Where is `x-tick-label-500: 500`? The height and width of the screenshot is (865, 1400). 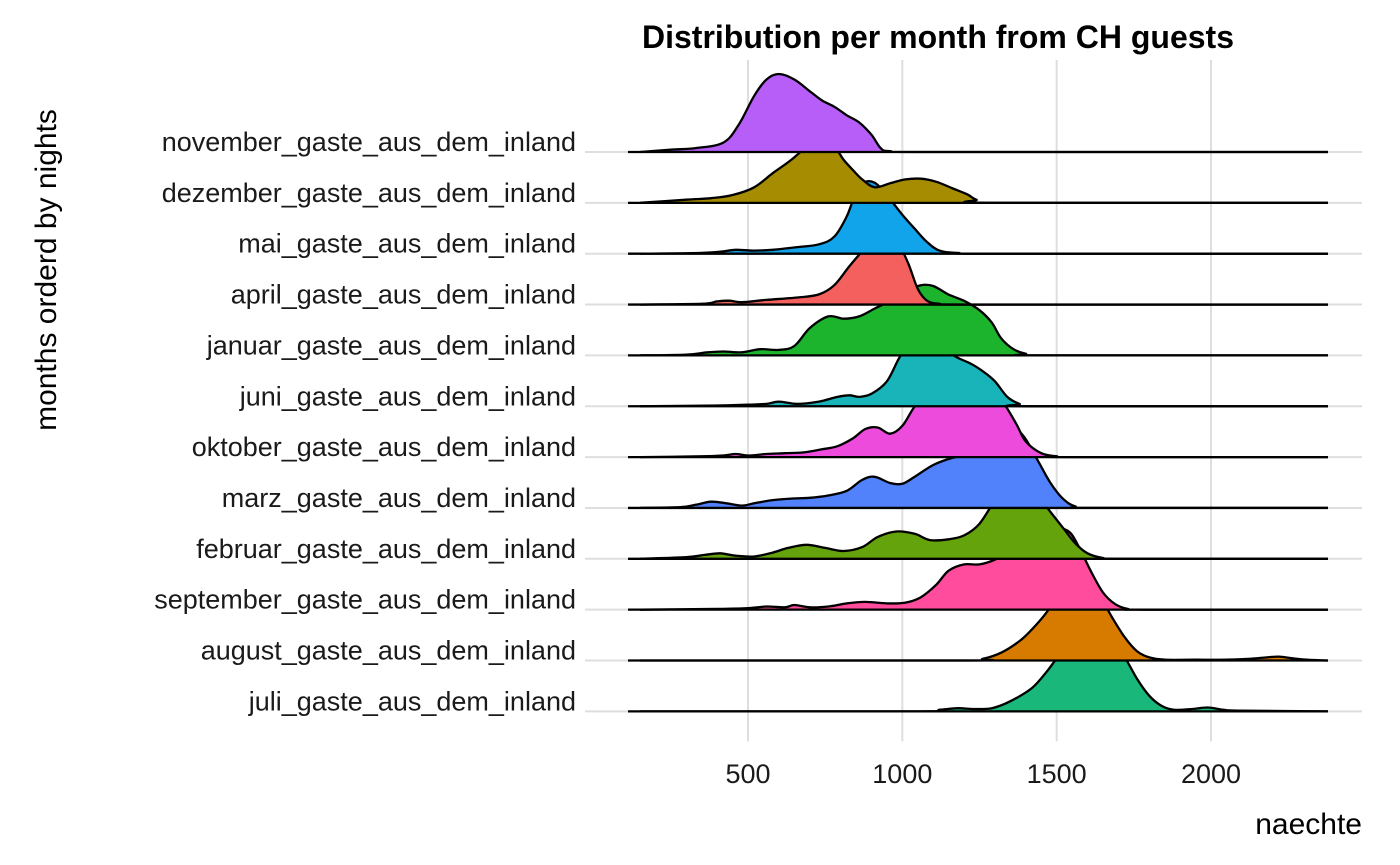 x-tick-label-500: 500 is located at coordinates (747, 774).